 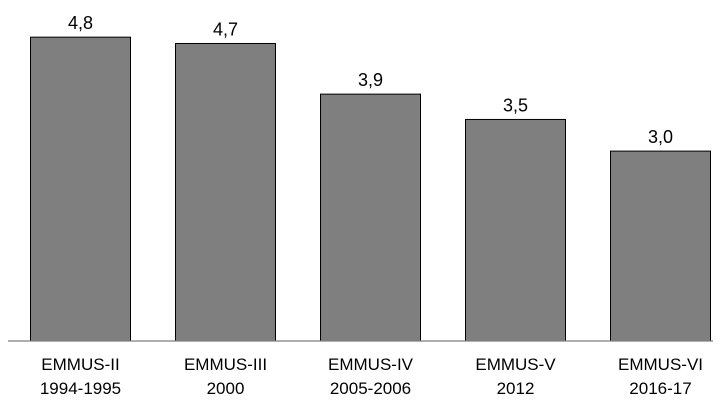 I want to click on x-tick-label-3-line-2: 2005-2006, so click(x=370, y=388).